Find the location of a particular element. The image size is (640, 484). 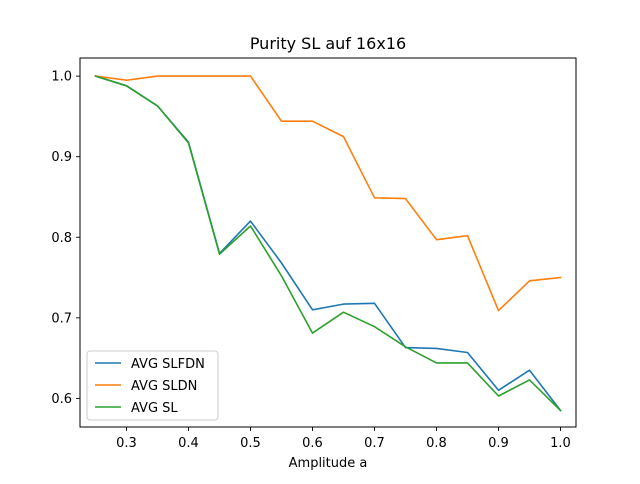

legend-label-sl: AVG SL is located at coordinates (154, 408).